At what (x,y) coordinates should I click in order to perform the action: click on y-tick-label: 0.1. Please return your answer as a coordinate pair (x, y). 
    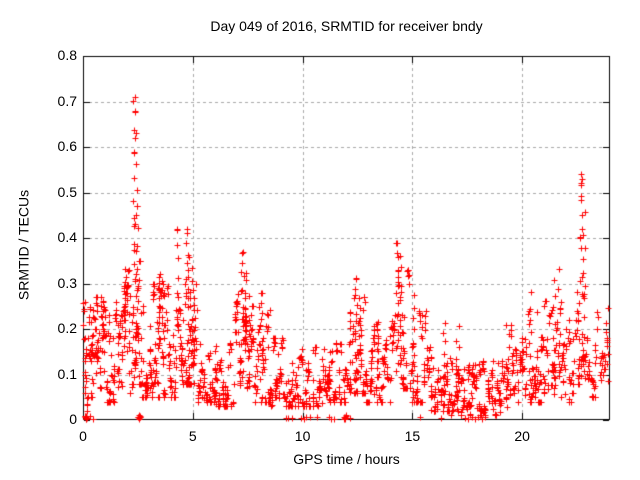
    Looking at the image, I should click on (67, 373).